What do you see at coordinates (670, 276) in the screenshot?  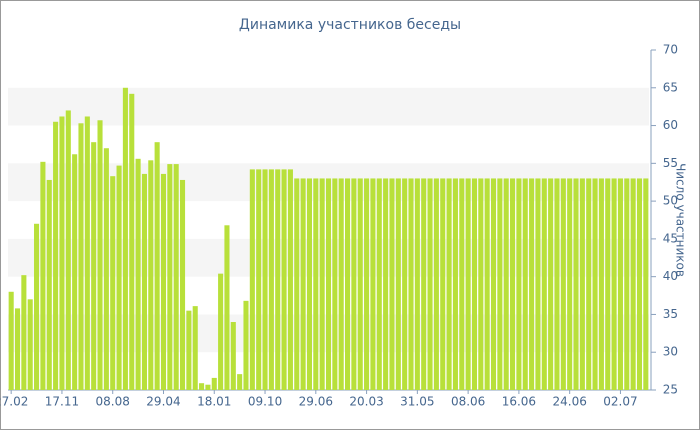 I see `y-tick-label: 40` at bounding box center [670, 276].